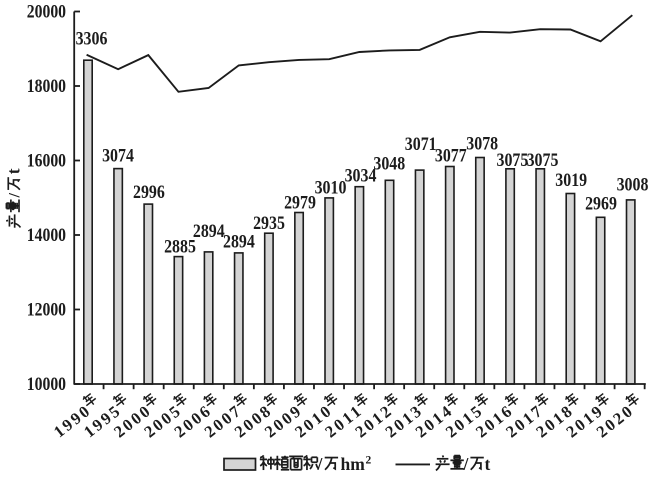  What do you see at coordinates (46, 162) in the screenshot?
I see `svg-text: 16000` at bounding box center [46, 162].